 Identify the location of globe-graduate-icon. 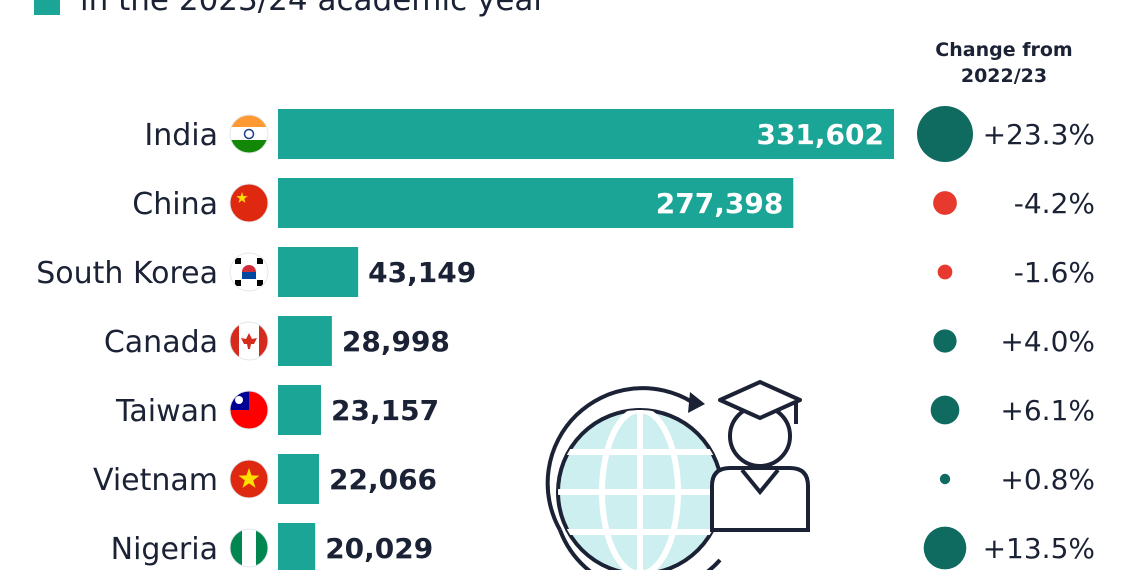
(677, 475).